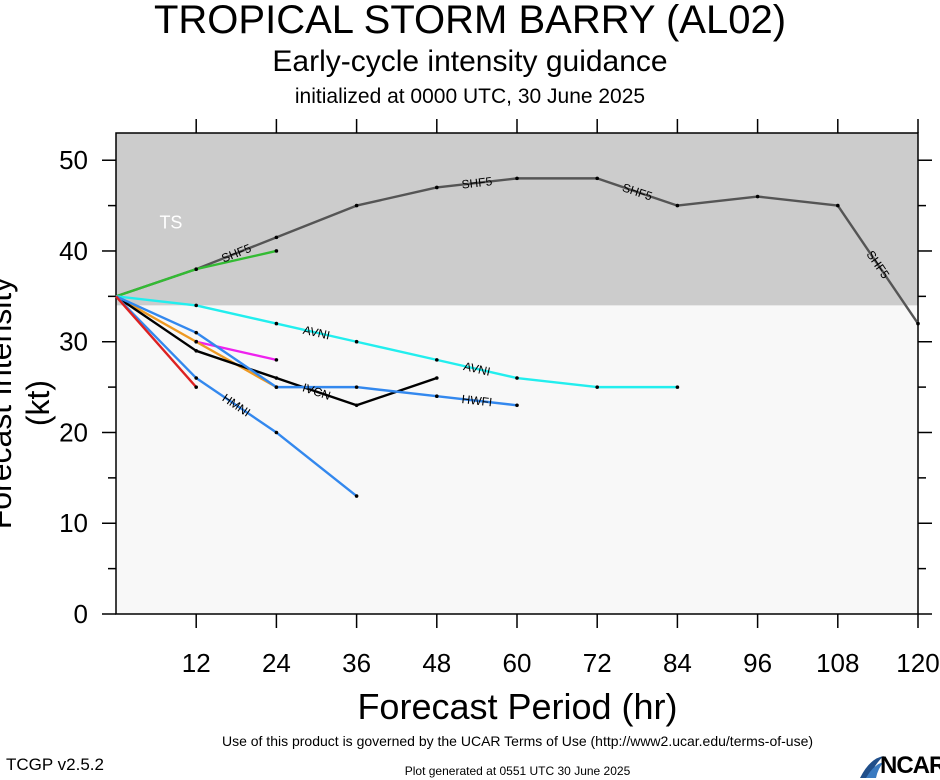  I want to click on init-time: initialized at 0000 UTC, 30 June 2025, so click(470, 96).